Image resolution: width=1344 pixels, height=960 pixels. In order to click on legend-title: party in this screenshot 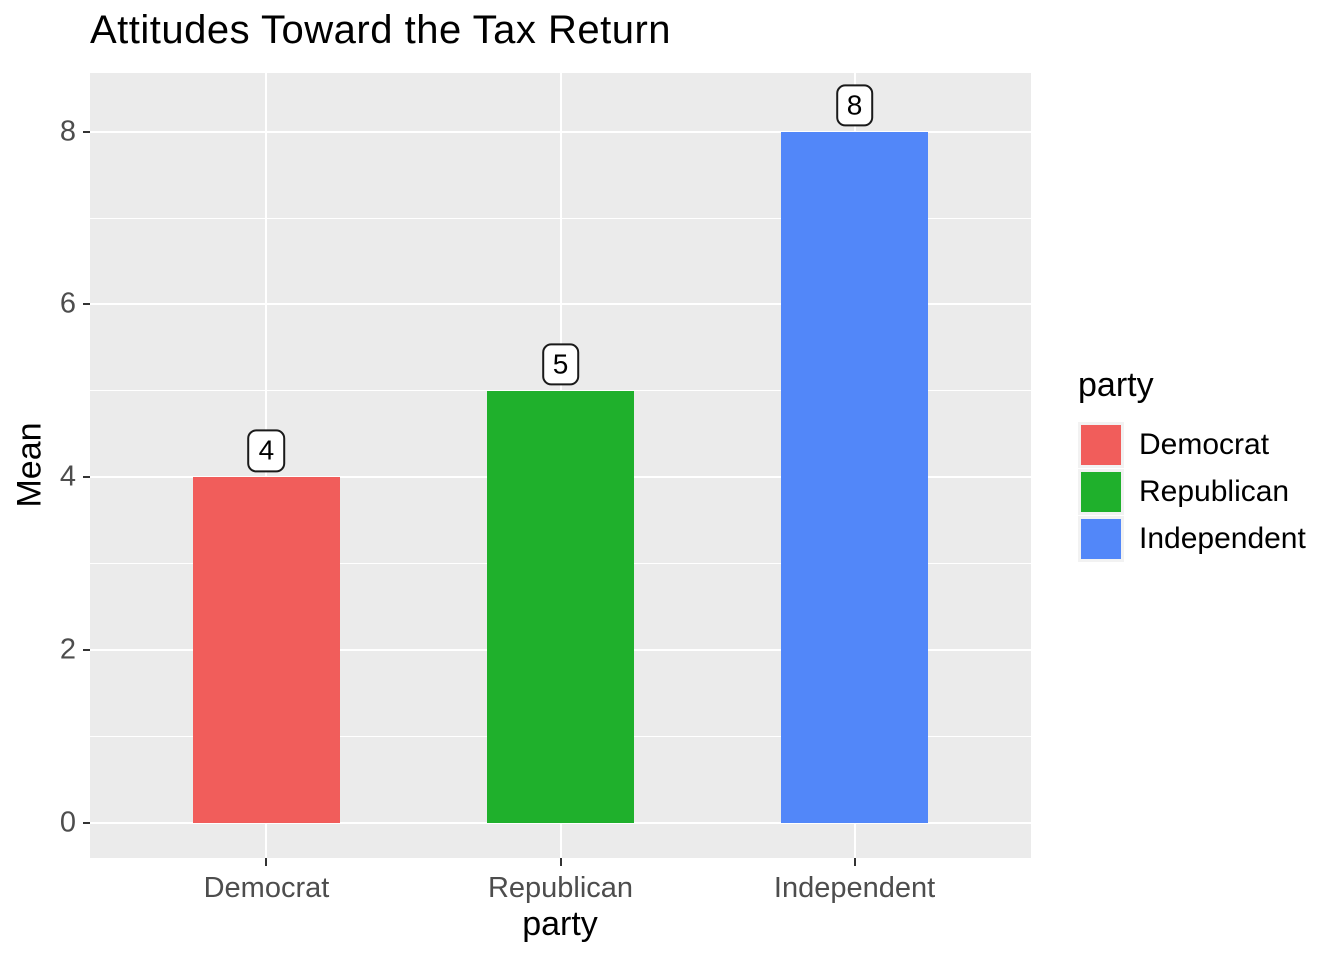, I will do `click(1116, 385)`.